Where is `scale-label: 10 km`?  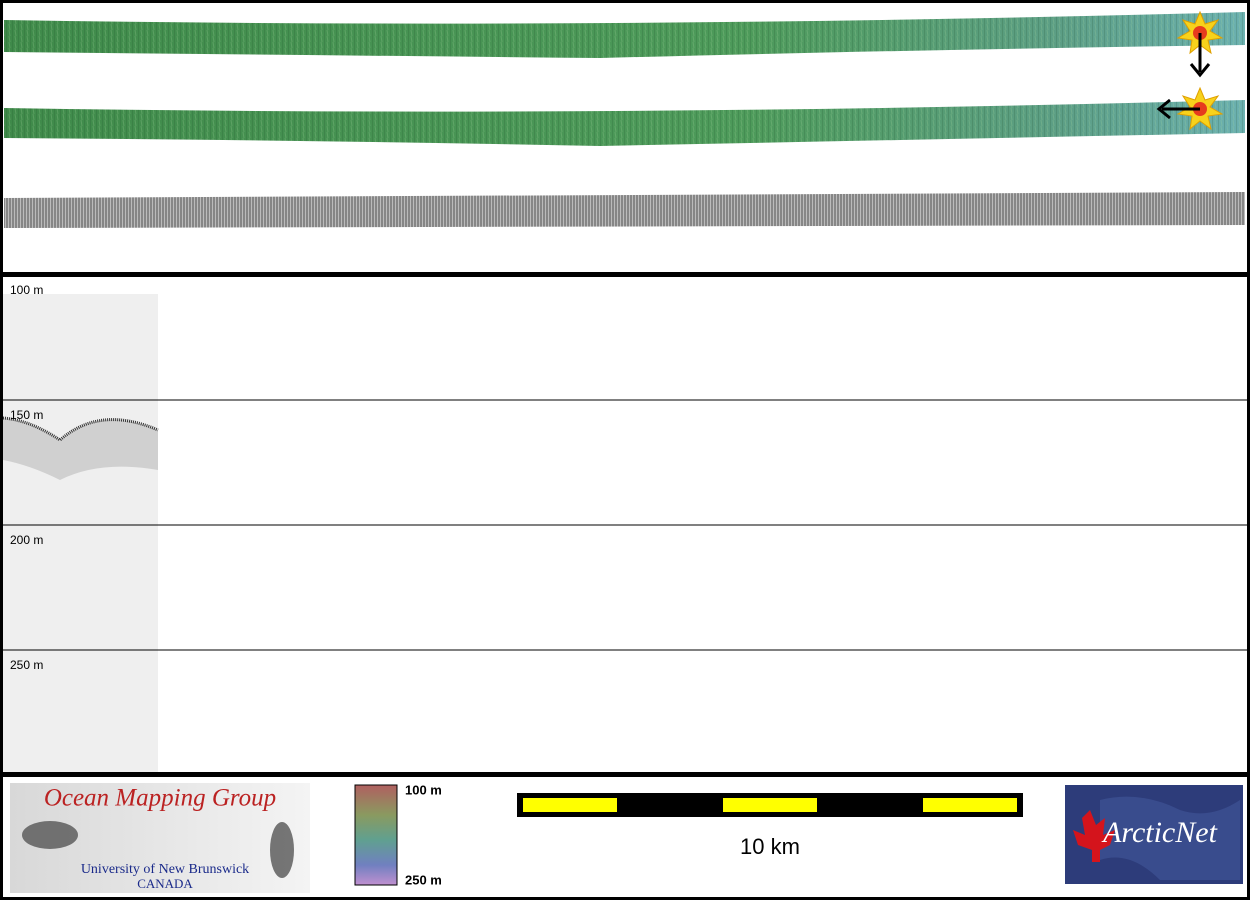
scale-label: 10 km is located at coordinates (770, 846).